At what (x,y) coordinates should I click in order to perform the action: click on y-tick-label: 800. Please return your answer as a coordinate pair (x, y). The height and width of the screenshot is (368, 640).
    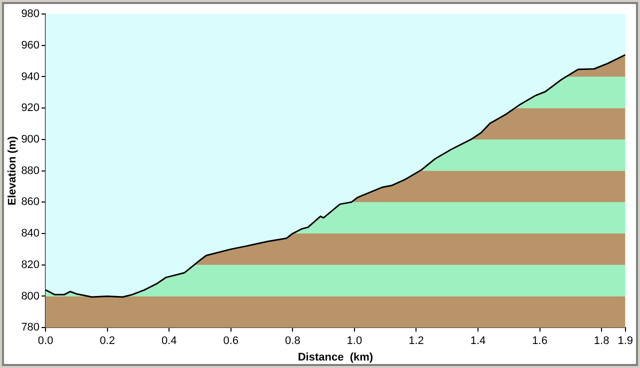
    Looking at the image, I should click on (30, 296).